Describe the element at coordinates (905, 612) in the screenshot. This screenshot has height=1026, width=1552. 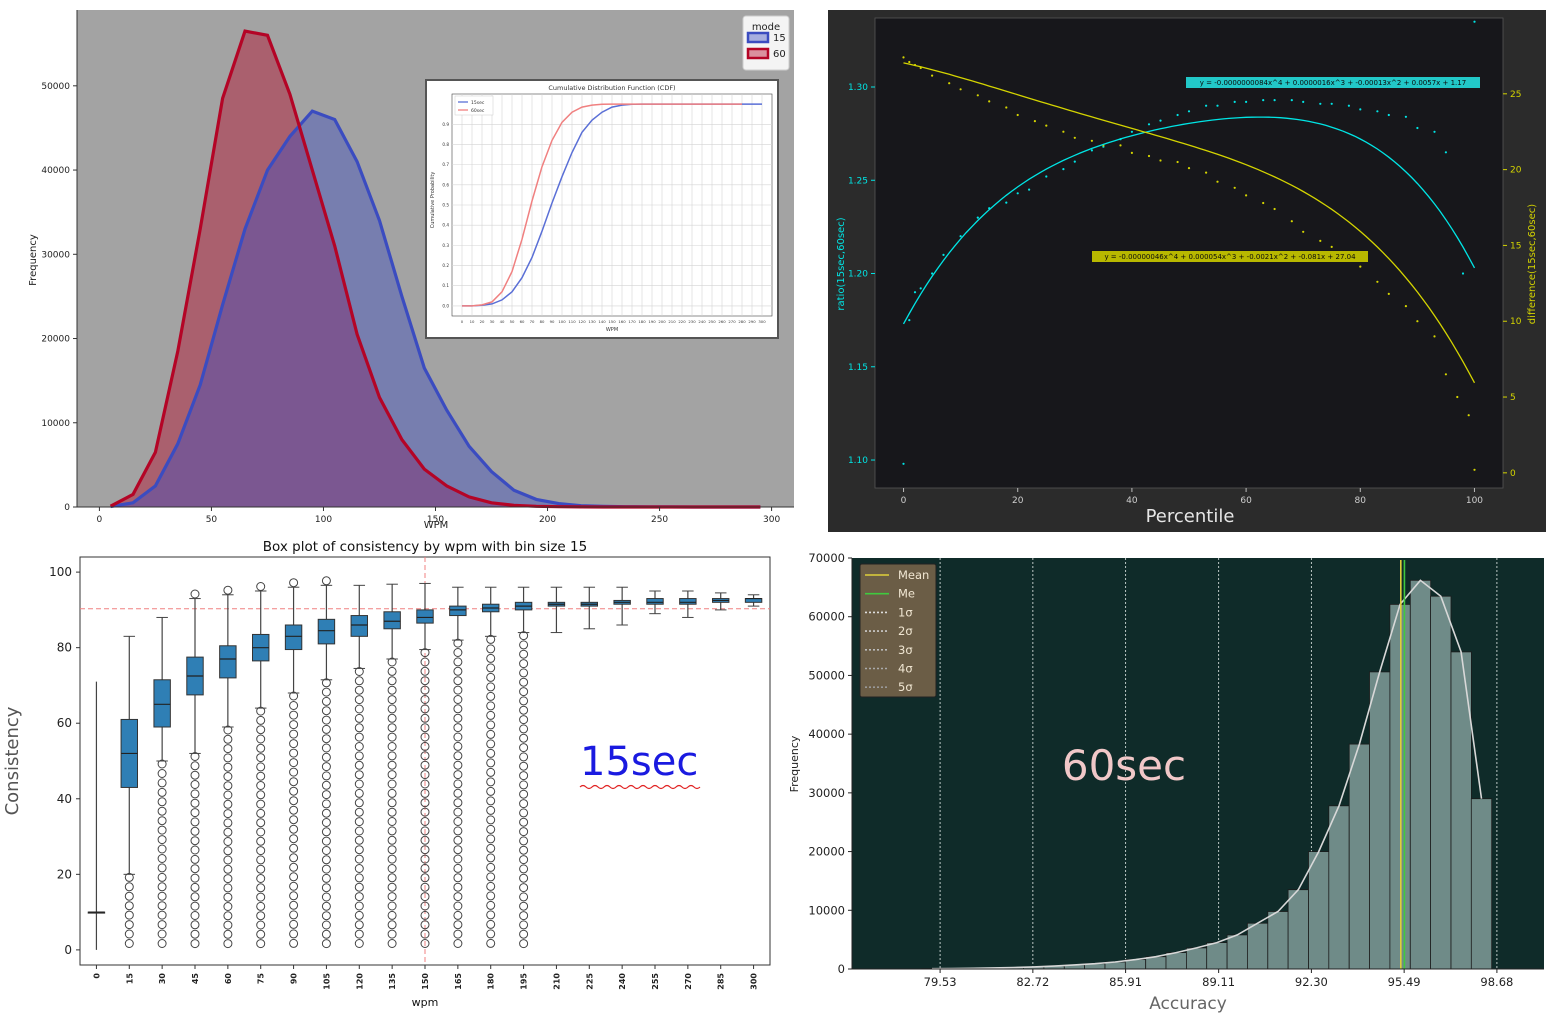
I see `legend-label-2: 1σ` at that location.